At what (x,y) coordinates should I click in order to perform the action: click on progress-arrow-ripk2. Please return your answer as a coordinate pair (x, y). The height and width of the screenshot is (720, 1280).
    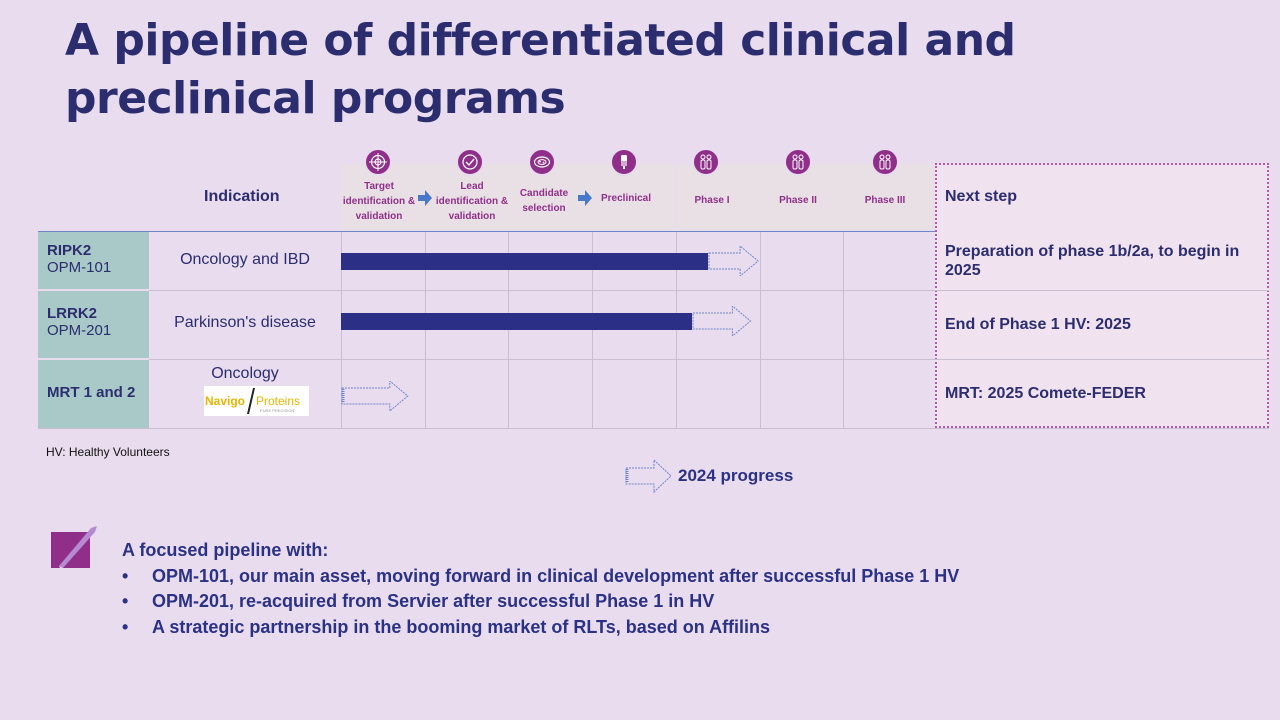
    Looking at the image, I should click on (734, 261).